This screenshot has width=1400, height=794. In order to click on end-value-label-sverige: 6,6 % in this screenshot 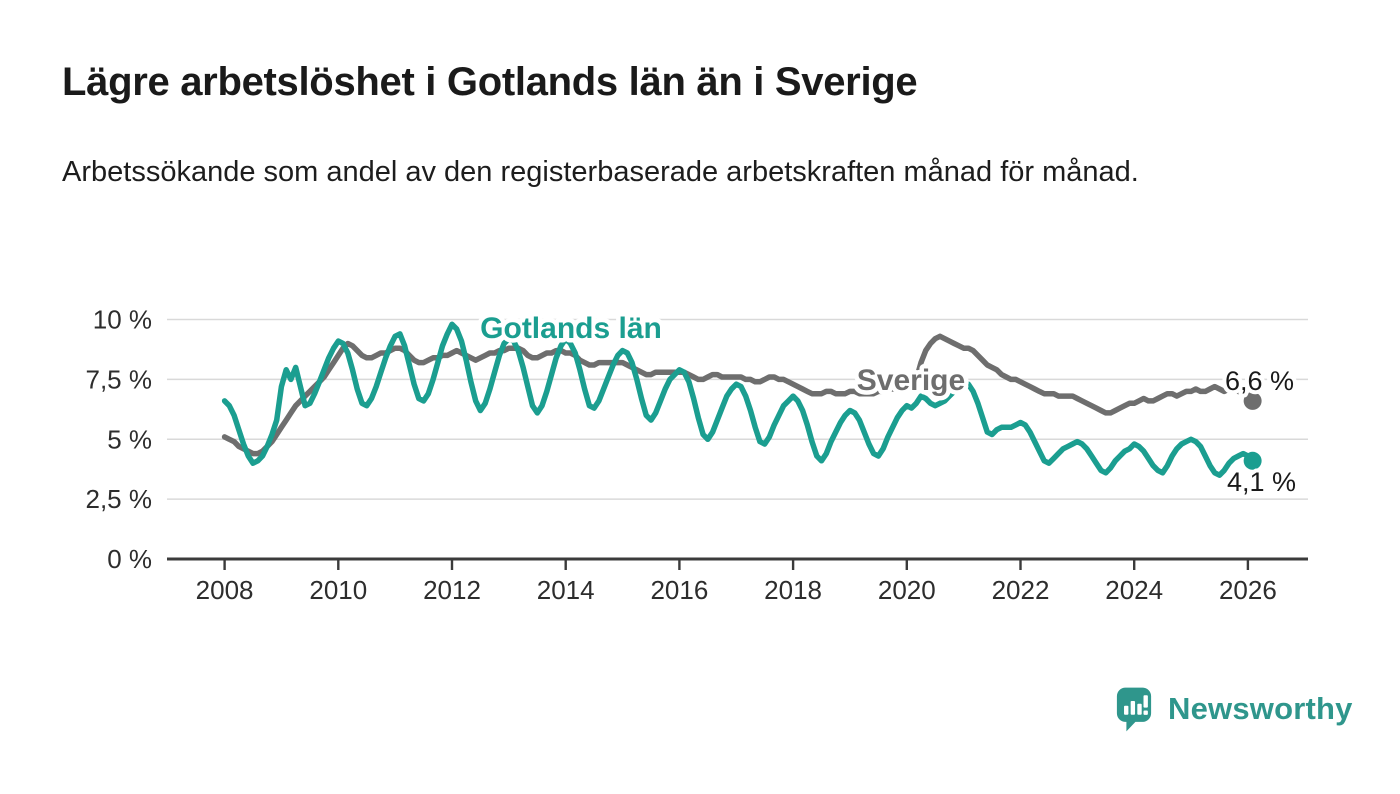, I will do `click(1259, 381)`.